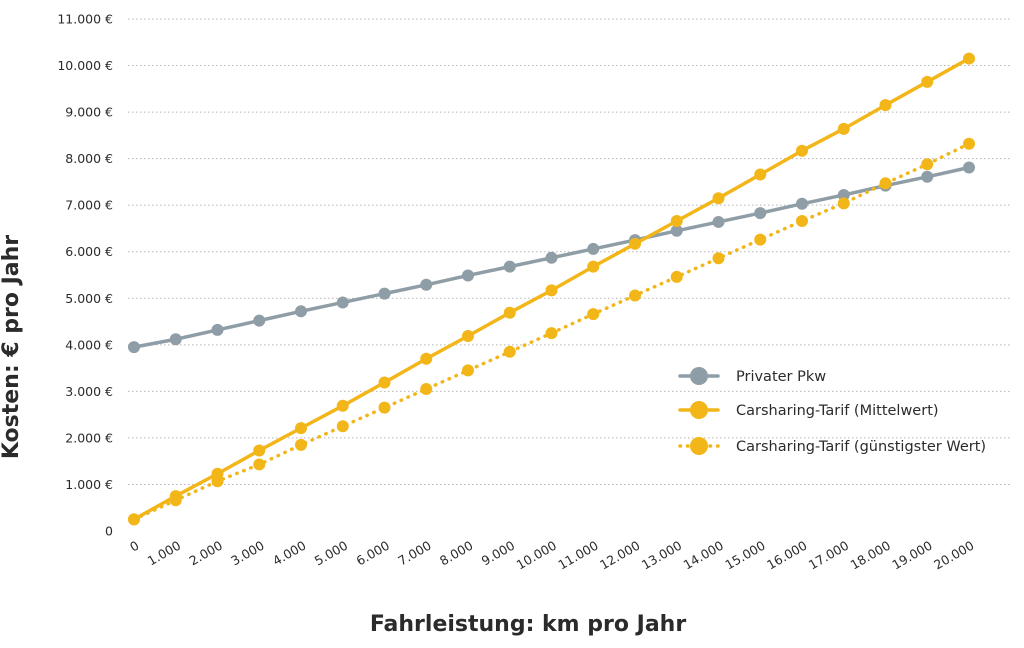 The width and height of the screenshot is (1024, 648). I want to click on x-tick-label: 19.000, so click(911, 555).